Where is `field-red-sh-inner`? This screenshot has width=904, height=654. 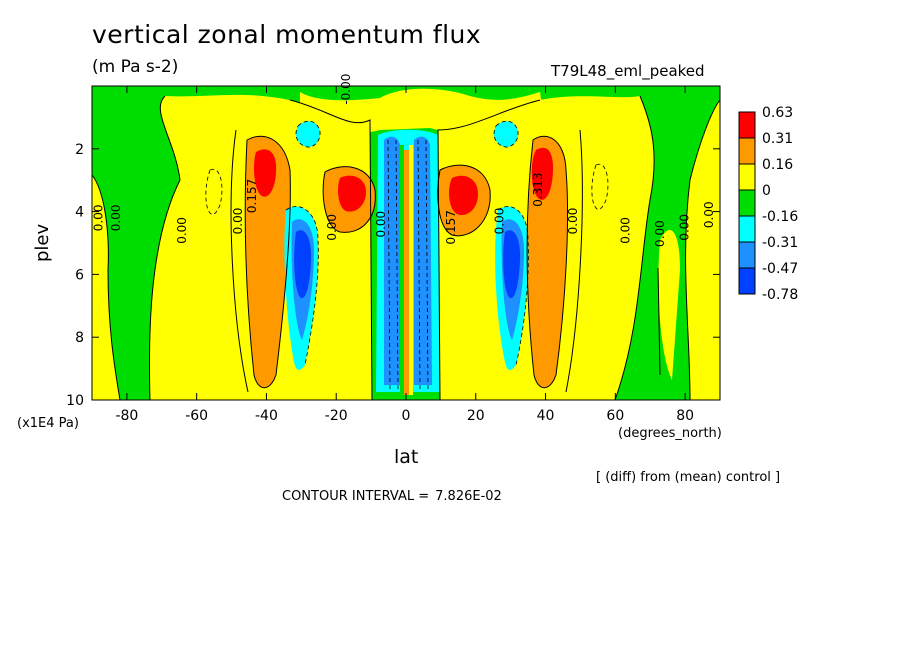
field-red-sh-inner is located at coordinates (352, 193).